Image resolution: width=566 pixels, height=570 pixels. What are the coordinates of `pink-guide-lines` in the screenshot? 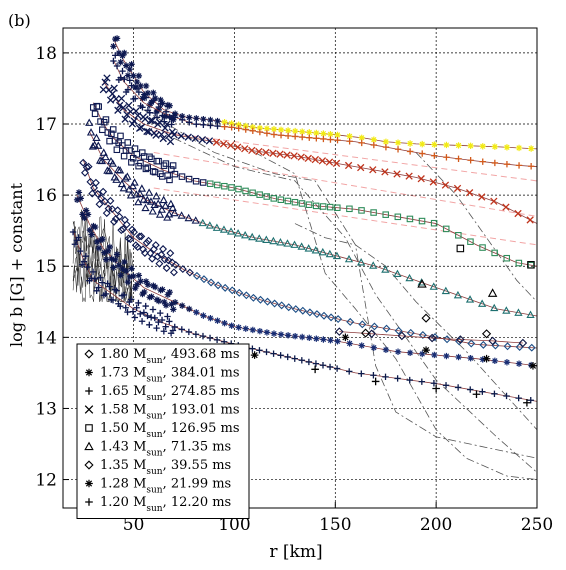 It's located at (345, 188).